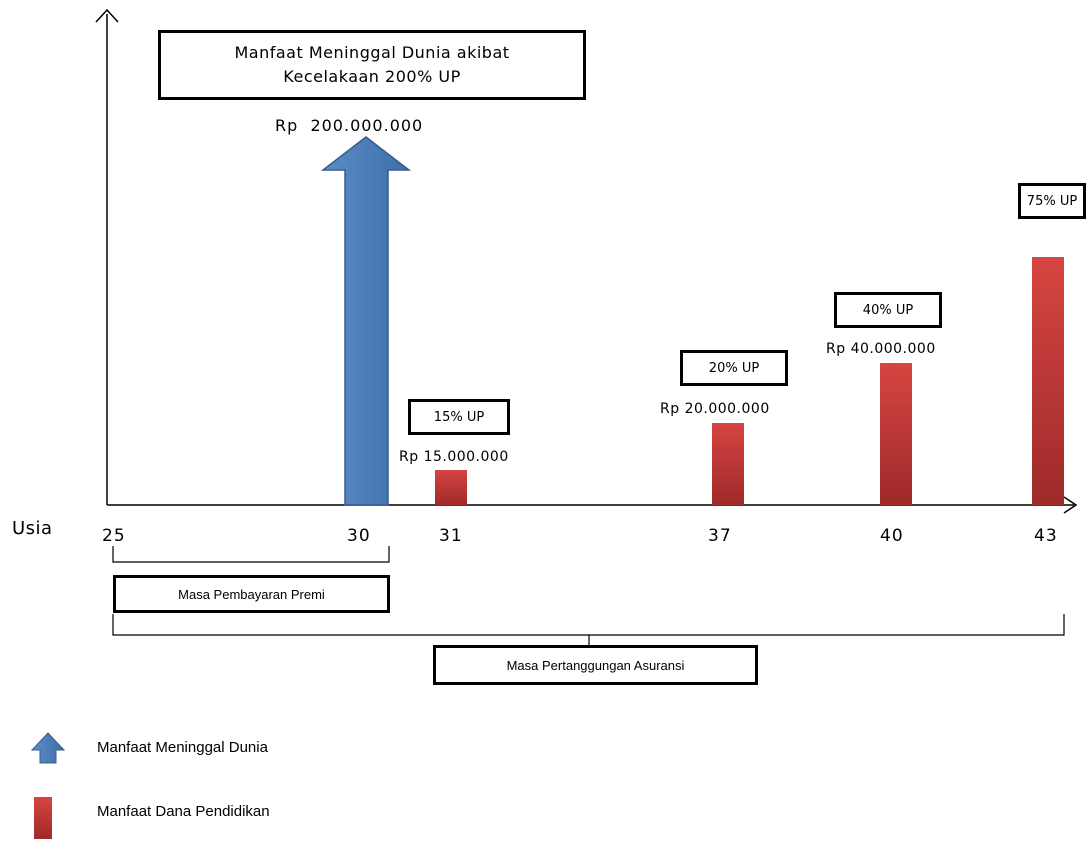 This screenshot has height=843, width=1086. I want to click on premium-period-bracket, so click(251, 554).